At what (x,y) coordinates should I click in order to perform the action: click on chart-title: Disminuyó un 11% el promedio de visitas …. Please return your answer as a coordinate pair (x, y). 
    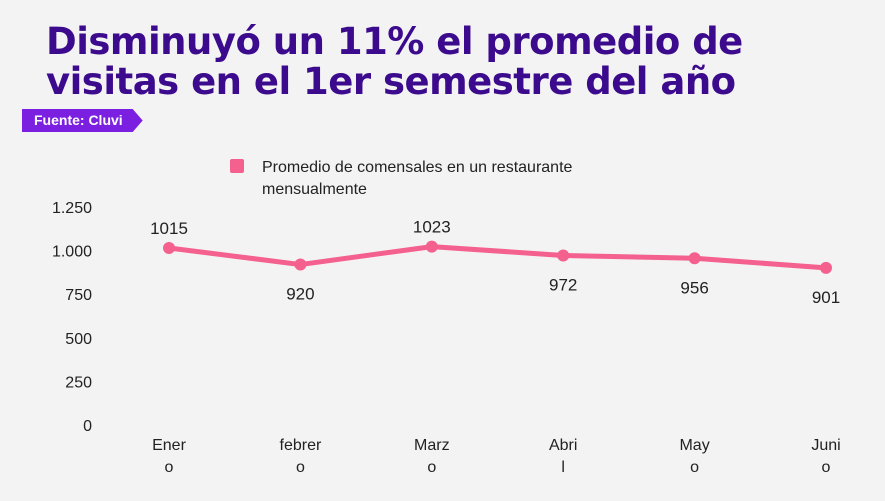
    Looking at the image, I should click on (456, 62).